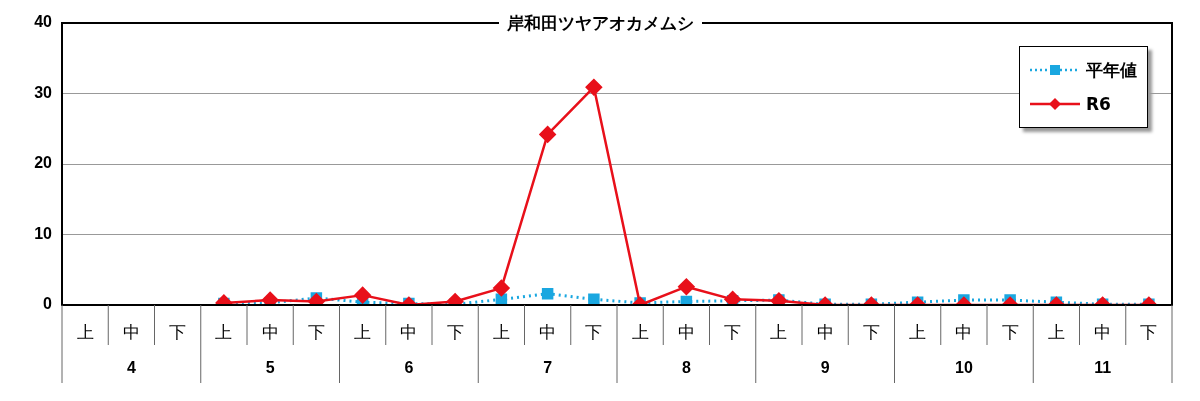 This screenshot has width=1200, height=401. Describe the element at coordinates (48, 304) in the screenshot. I see `y-tick-label: 0` at that location.